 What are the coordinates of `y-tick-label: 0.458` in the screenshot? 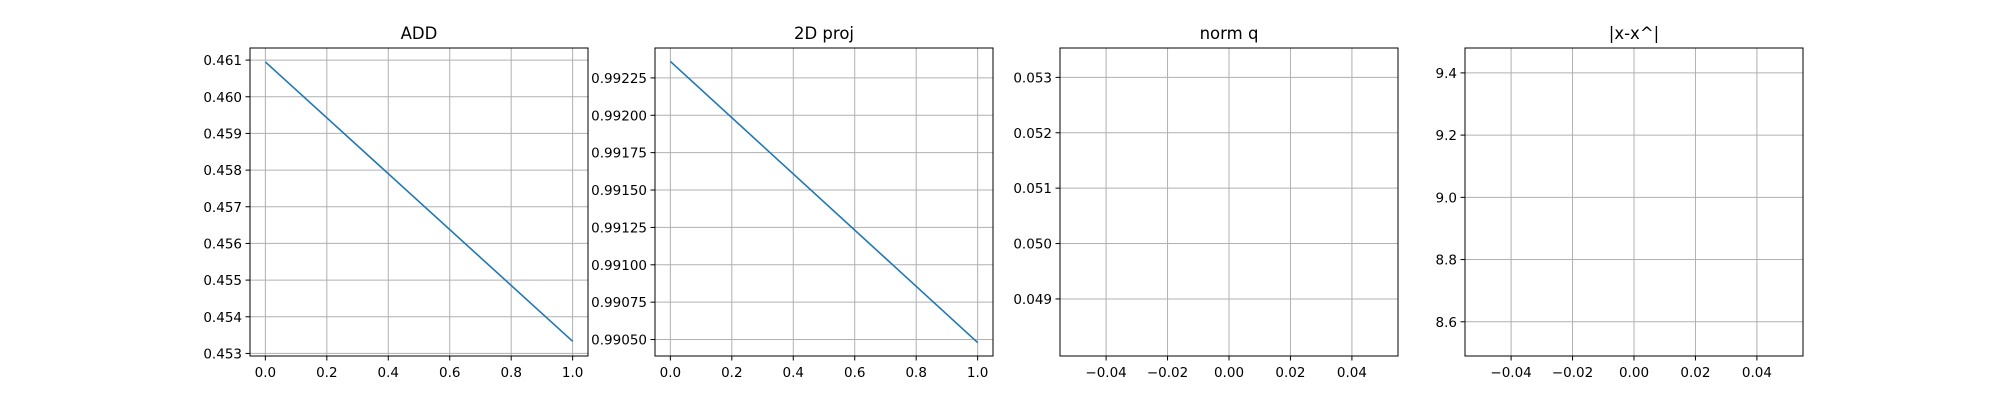 It's located at (222, 171).